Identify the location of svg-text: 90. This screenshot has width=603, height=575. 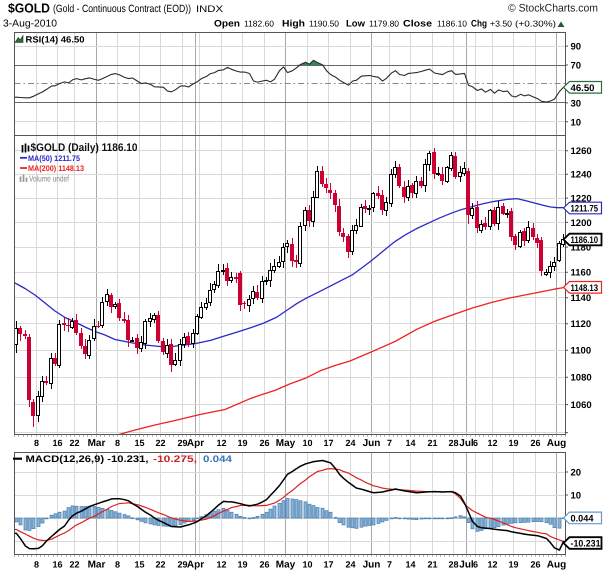
(576, 47).